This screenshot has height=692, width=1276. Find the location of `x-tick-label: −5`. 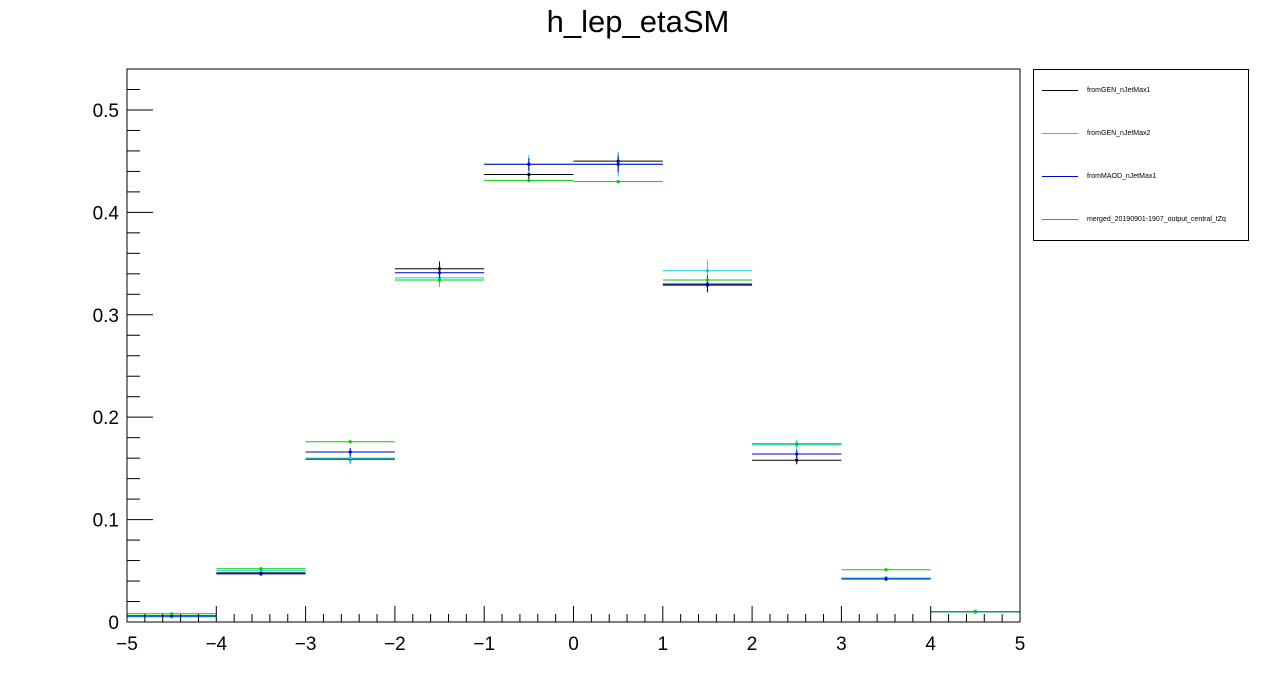

x-tick-label: −5 is located at coordinates (127, 644).